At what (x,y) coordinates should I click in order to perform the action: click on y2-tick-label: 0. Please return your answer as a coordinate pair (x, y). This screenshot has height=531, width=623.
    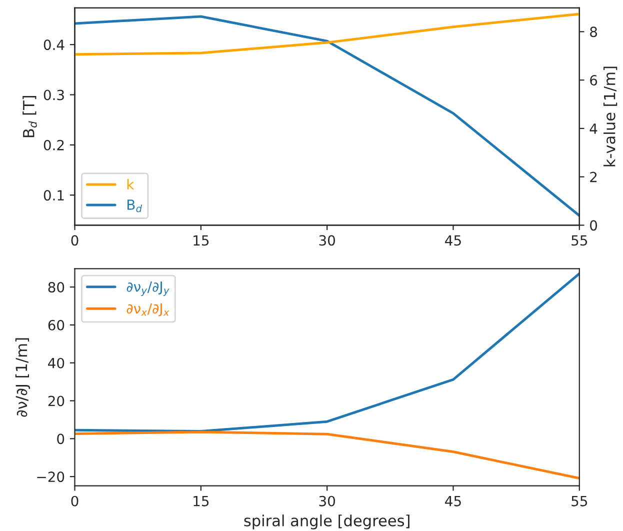
    Looking at the image, I should click on (594, 225).